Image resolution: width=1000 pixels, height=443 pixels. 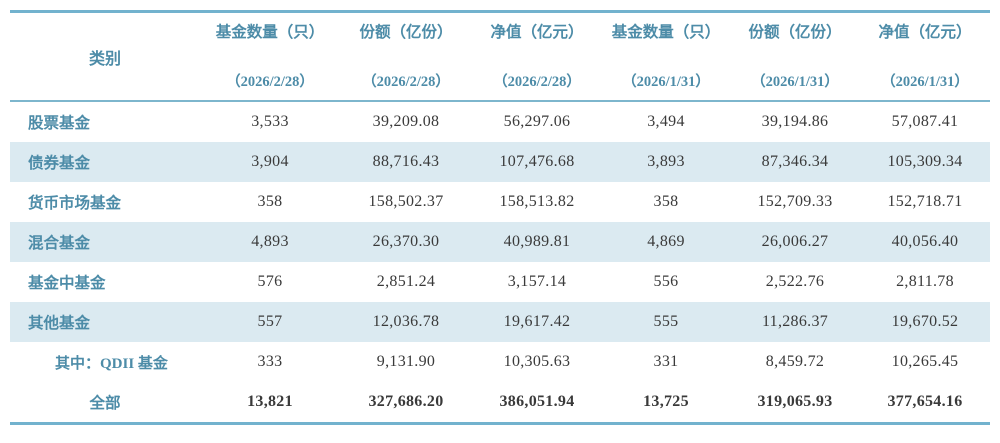 What do you see at coordinates (795, 201) in the screenshot?
I see `cell-shares-jan: 152,709.33` at bounding box center [795, 201].